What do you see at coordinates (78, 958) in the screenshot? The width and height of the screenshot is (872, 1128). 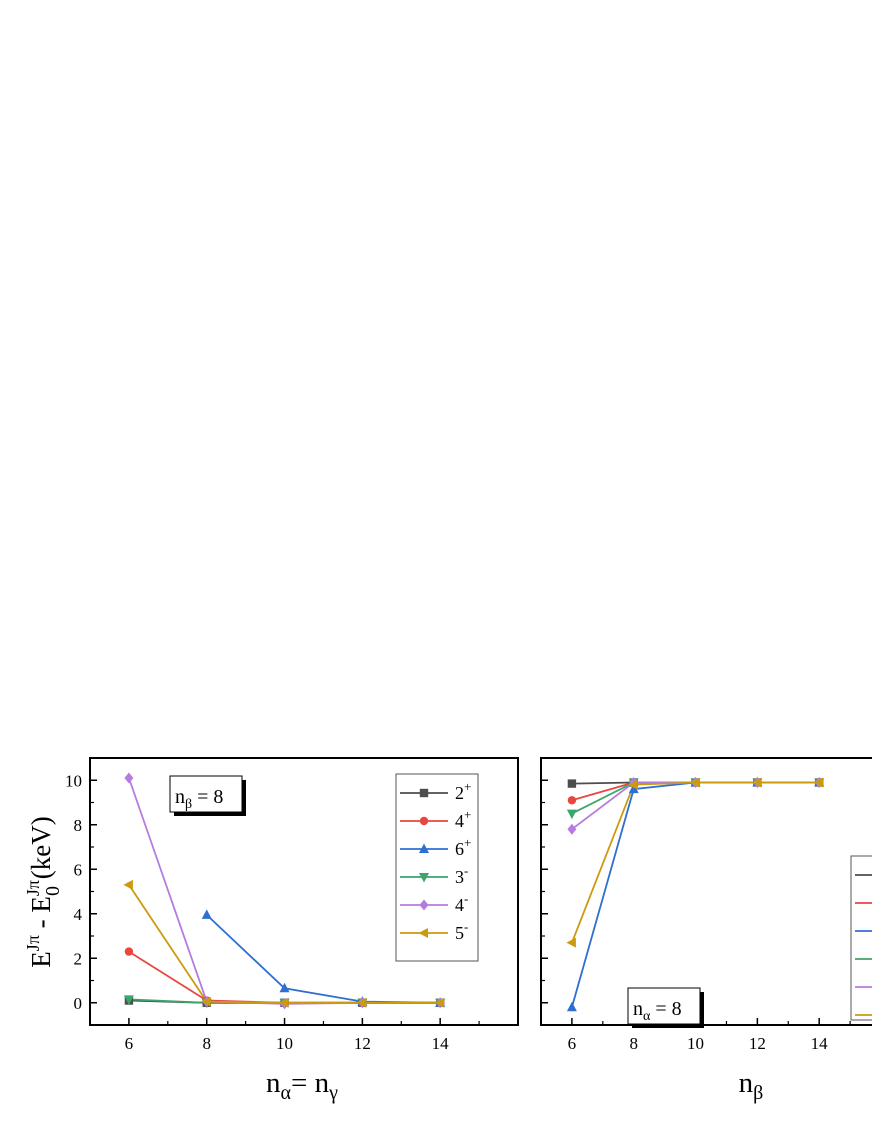 I see `y-tick-label-left: 2` at bounding box center [78, 958].